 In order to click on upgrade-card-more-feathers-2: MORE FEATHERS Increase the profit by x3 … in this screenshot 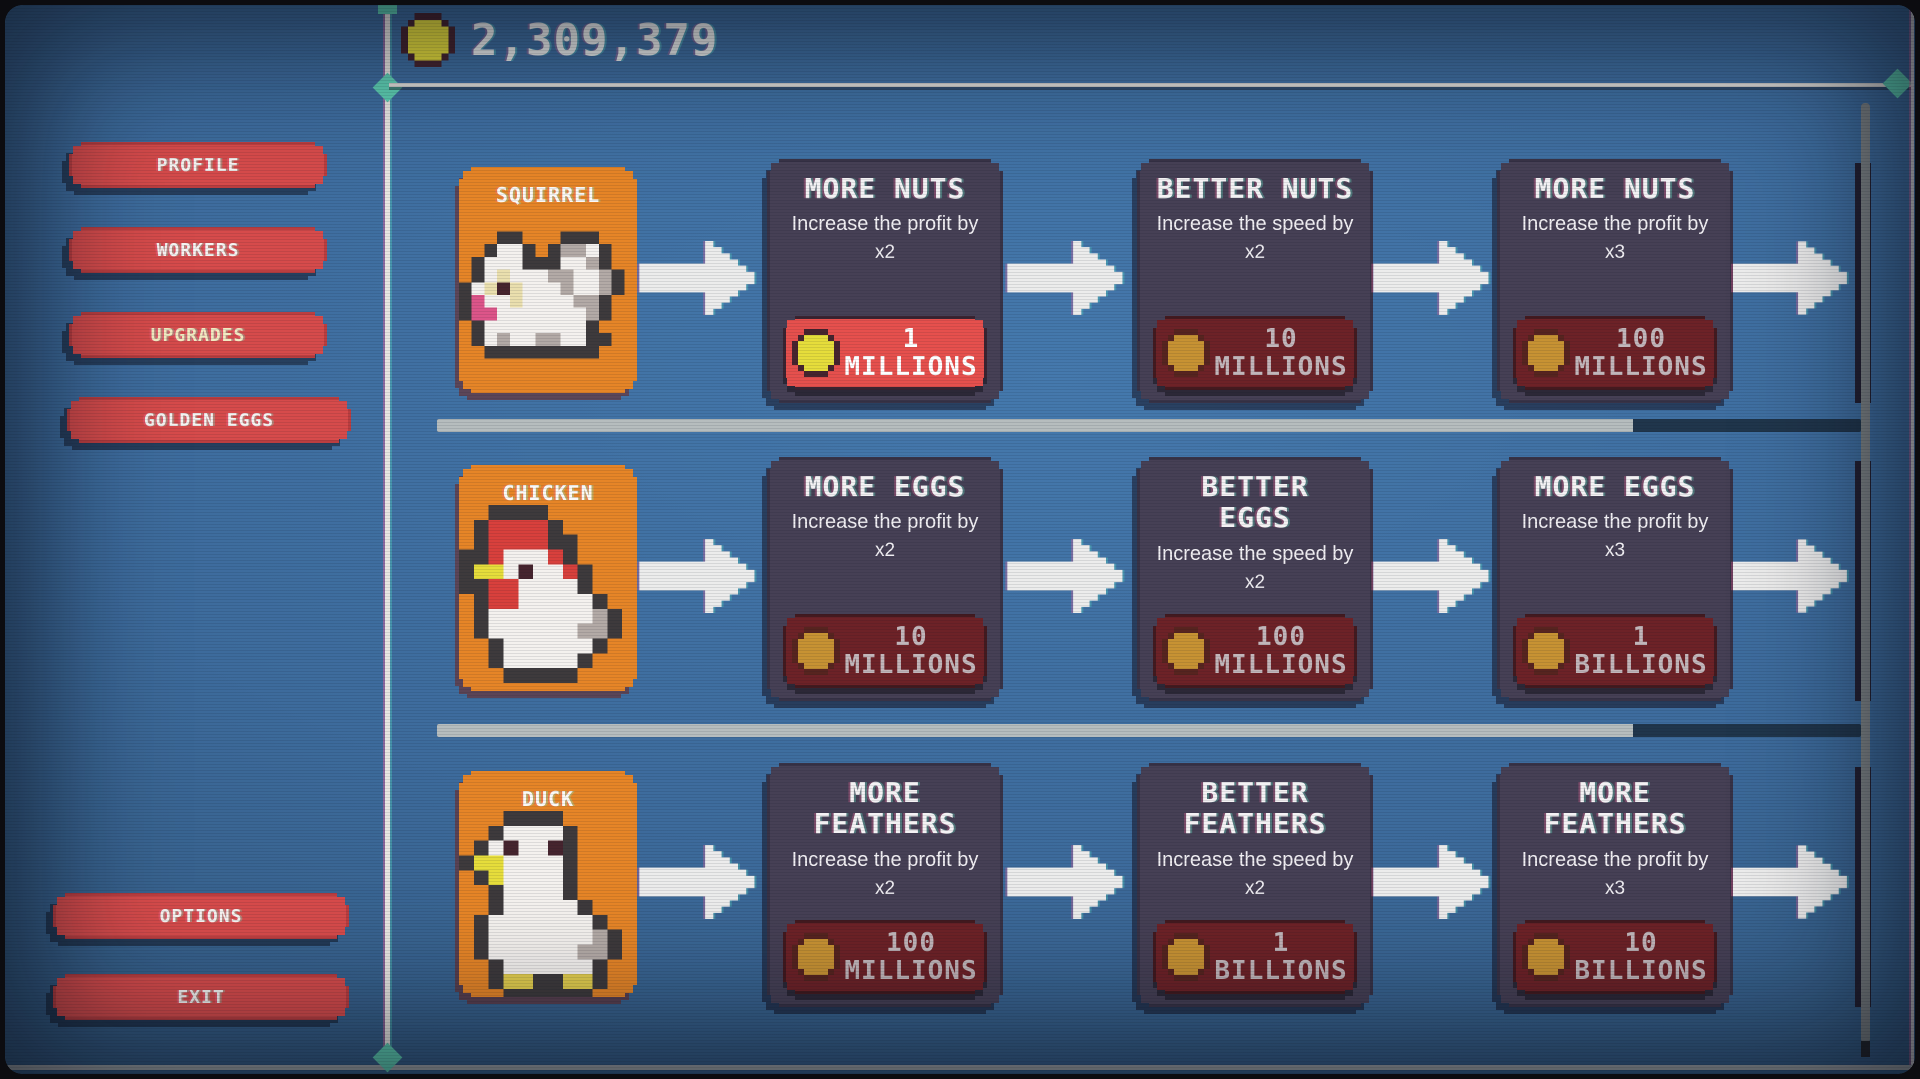, I will do `click(1615, 885)`.